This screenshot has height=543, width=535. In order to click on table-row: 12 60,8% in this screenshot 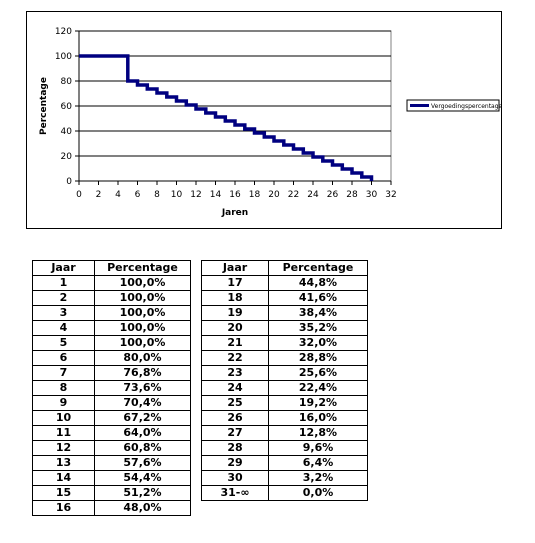, I will do `click(111, 448)`.